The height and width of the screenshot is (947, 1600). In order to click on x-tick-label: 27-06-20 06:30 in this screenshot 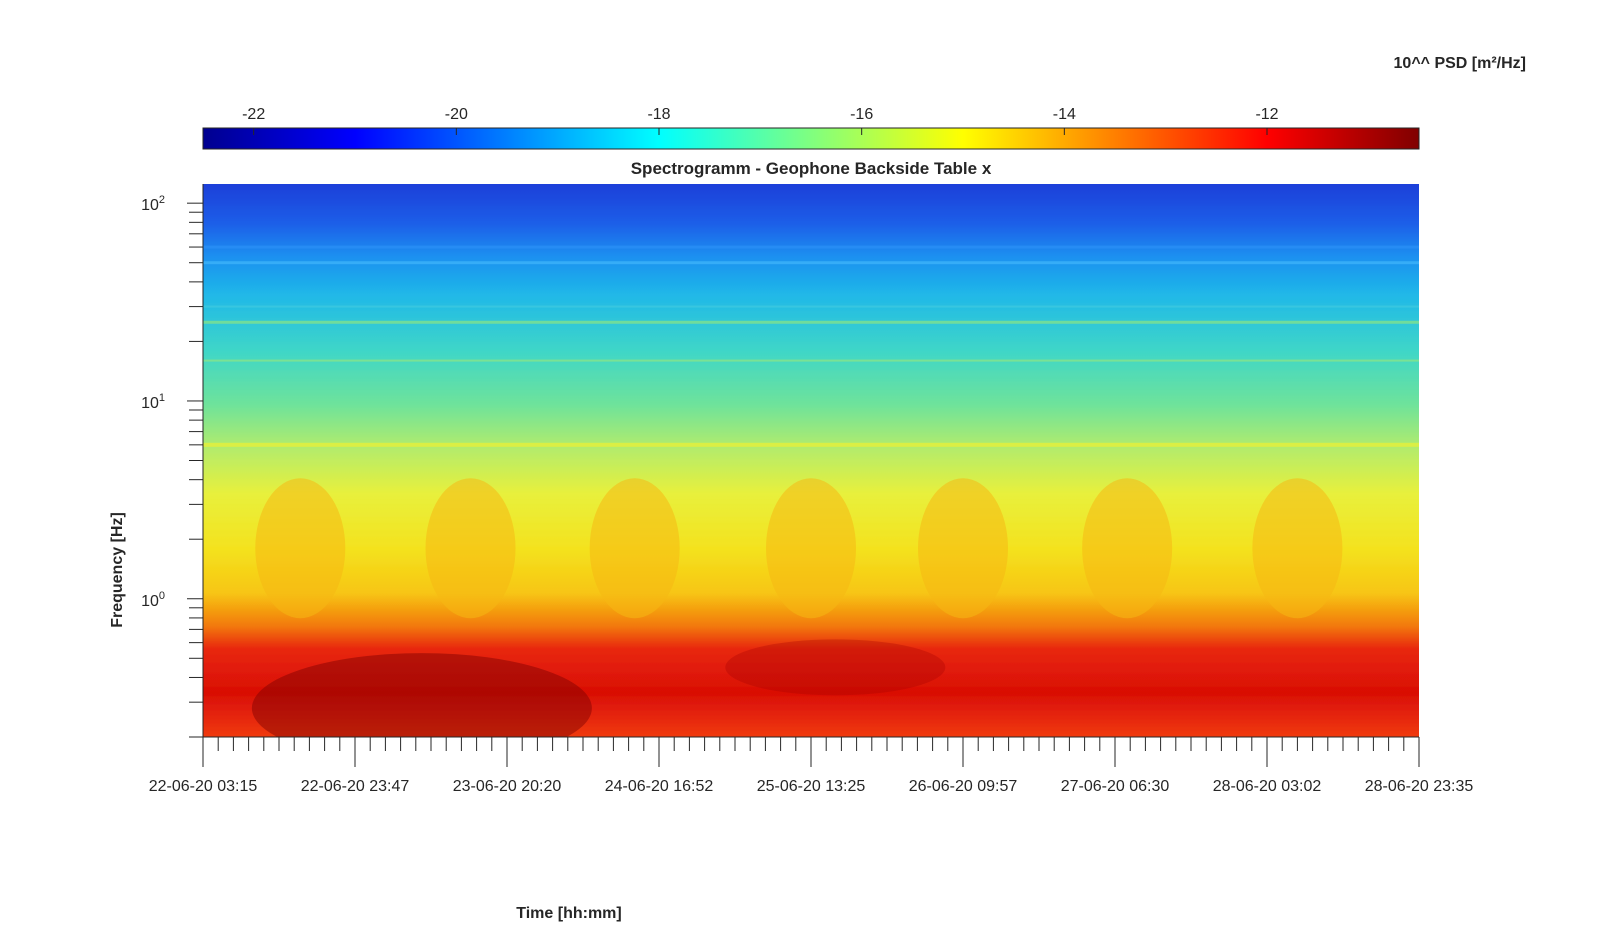, I will do `click(1115, 786)`.